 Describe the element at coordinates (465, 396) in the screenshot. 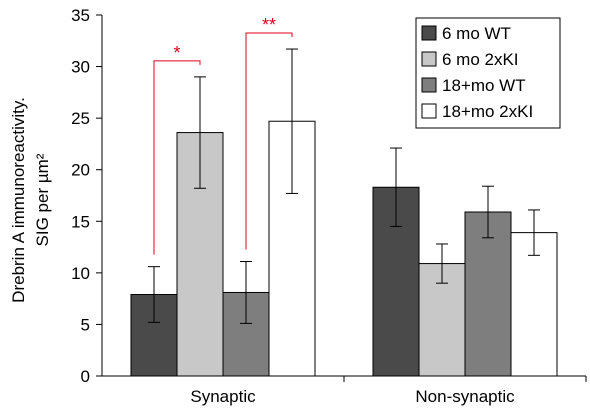

I see `category-label-1: Non-synaptic` at that location.